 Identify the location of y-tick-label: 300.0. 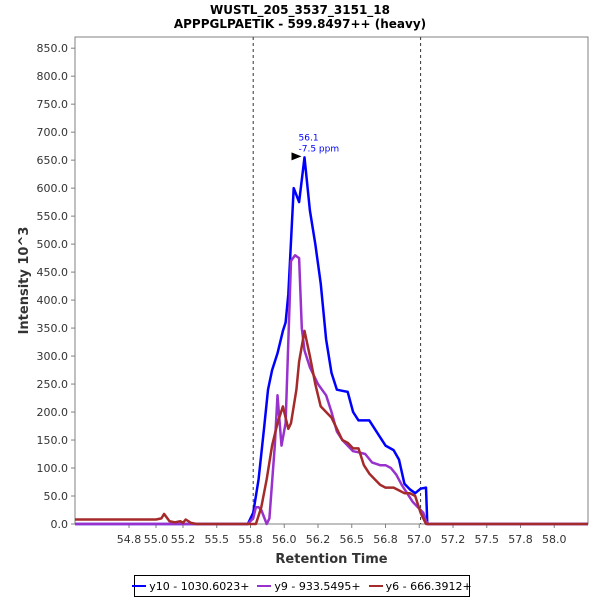
(53, 356).